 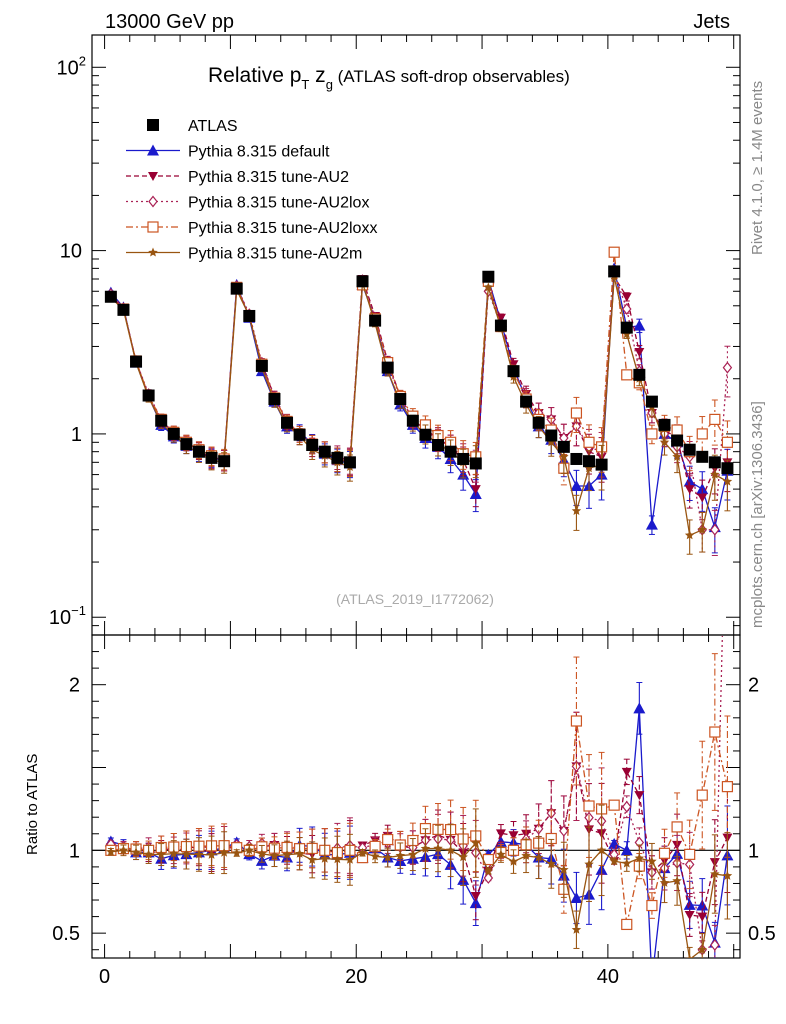 What do you see at coordinates (711, 22) in the screenshot?
I see `header-jets: Jets` at bounding box center [711, 22].